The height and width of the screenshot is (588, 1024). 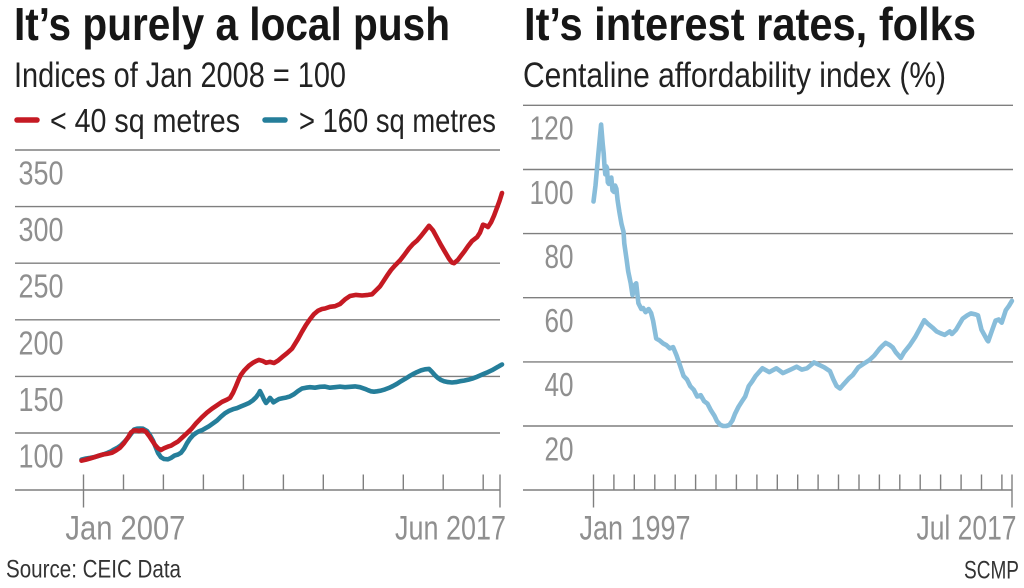 I want to click on svg-text: 150, so click(x=41, y=400).